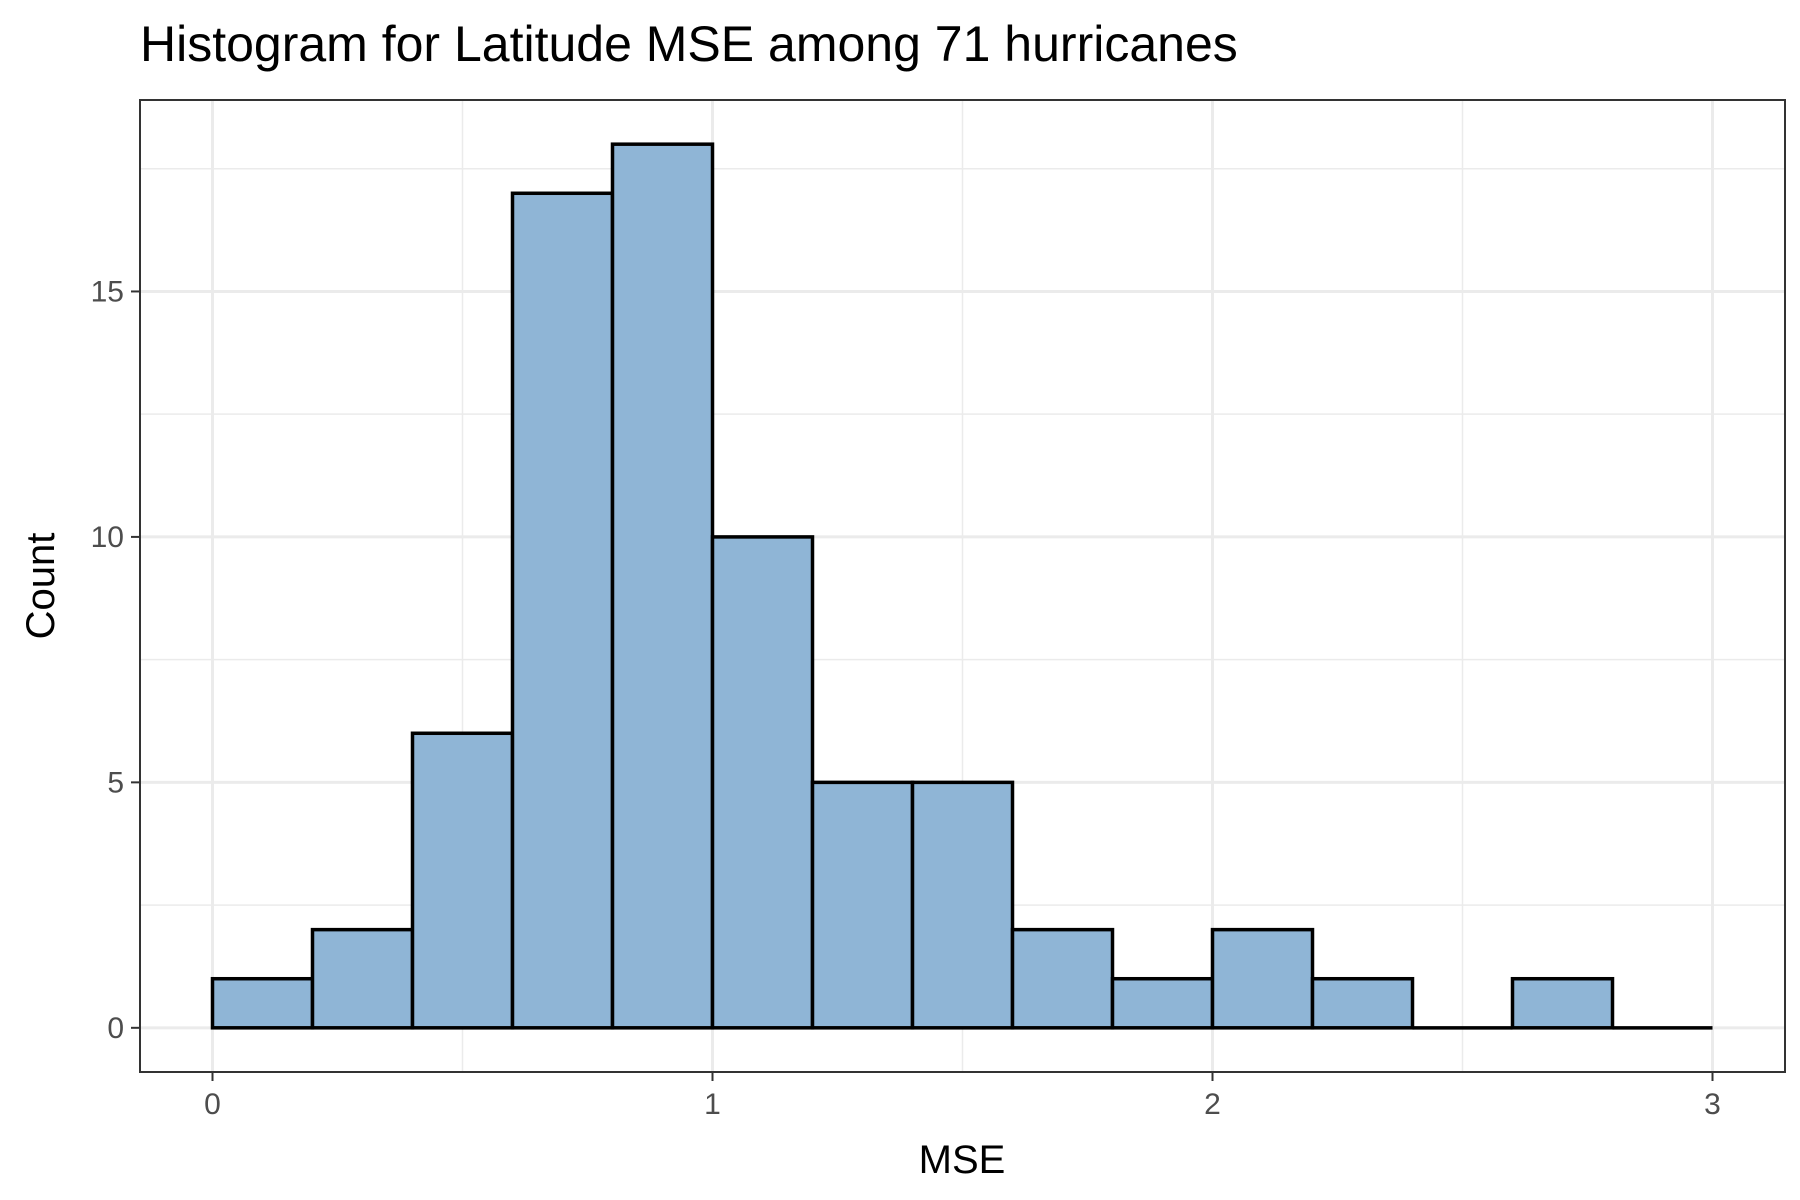 The image size is (1800, 1200). Describe the element at coordinates (712, 1104) in the screenshot. I see `x-tick-label: 1` at that location.